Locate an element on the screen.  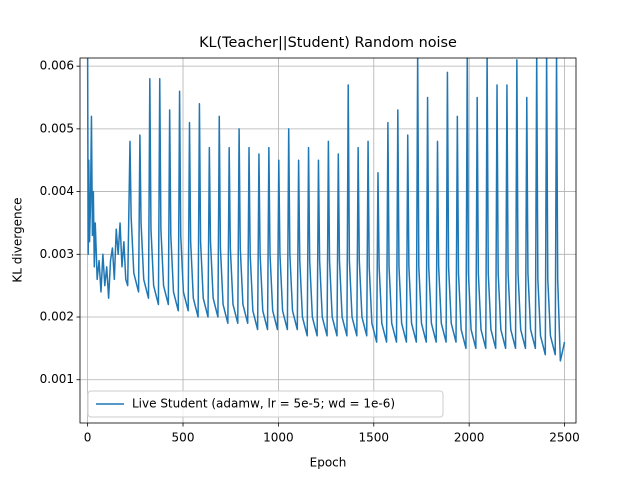
y-tick-label: 0.001 is located at coordinates (57, 379).